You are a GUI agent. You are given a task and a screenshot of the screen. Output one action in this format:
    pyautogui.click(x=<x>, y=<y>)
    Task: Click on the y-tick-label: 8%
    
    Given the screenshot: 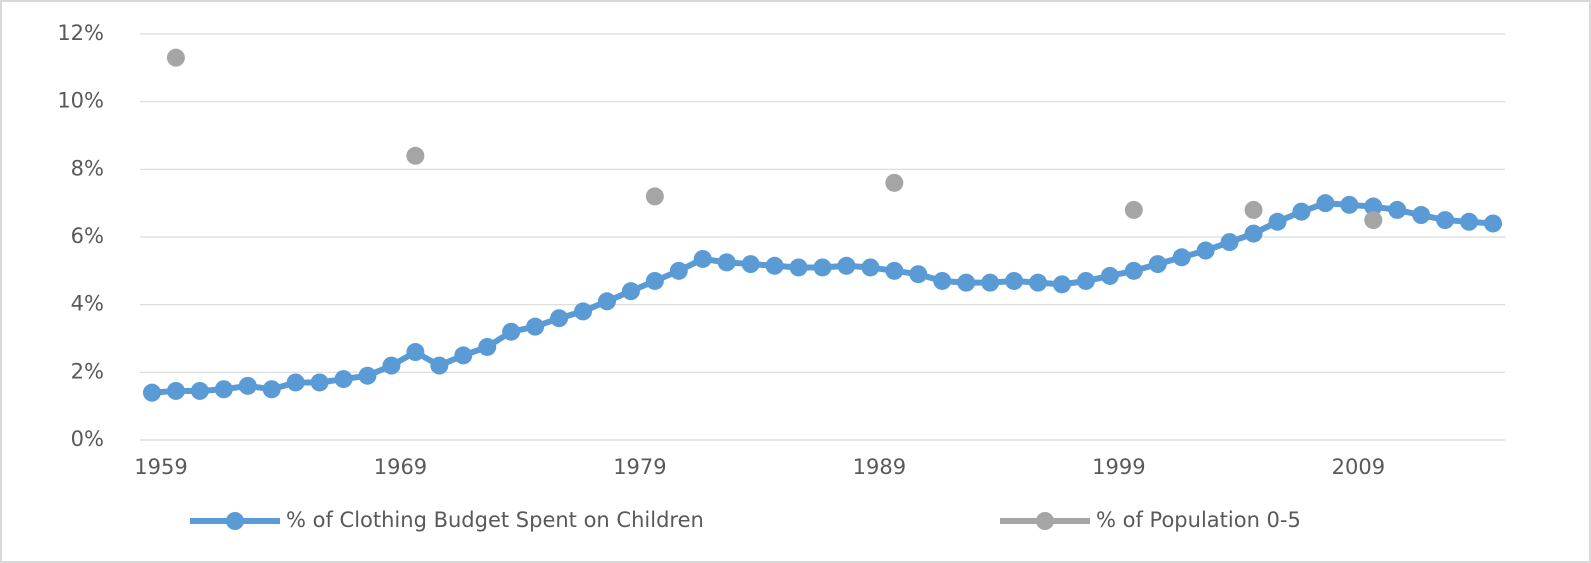 What is the action you would take?
    pyautogui.click(x=87, y=168)
    